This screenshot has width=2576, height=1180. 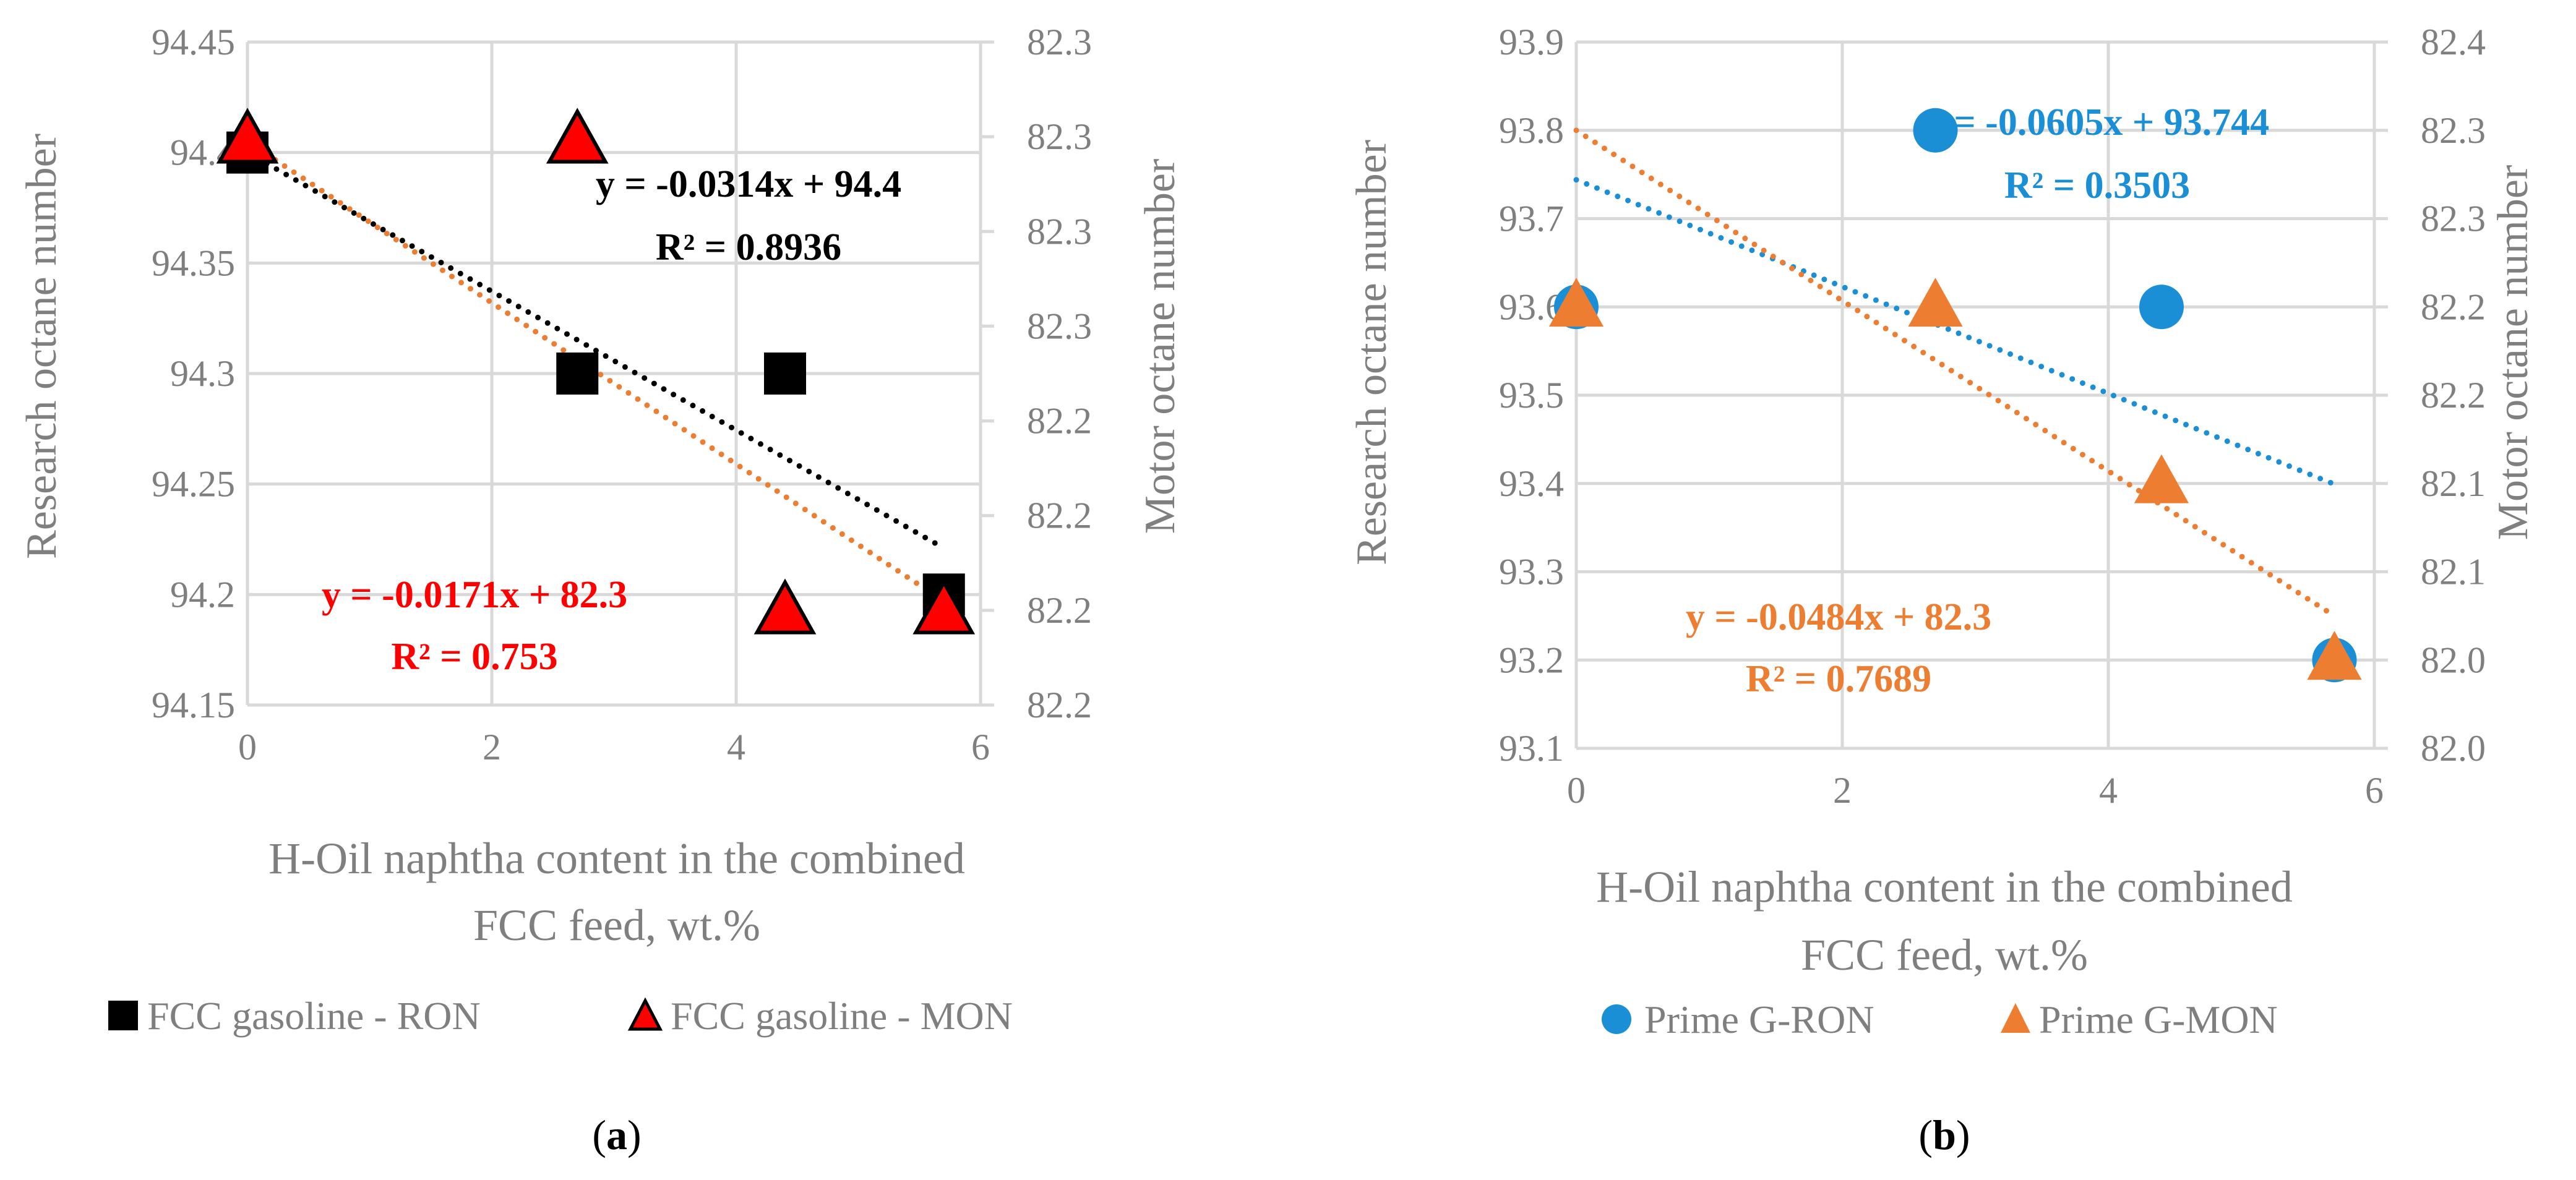 I want to click on chart-a-points, so click(x=596, y=372).